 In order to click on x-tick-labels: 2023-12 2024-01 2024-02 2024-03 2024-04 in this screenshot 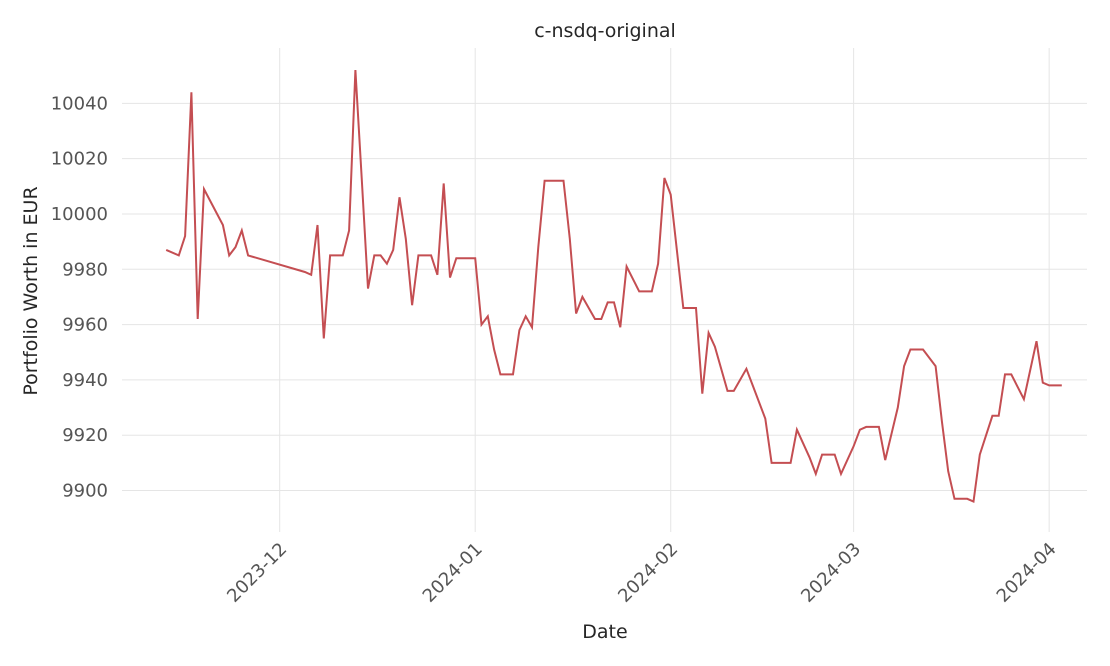, I will do `click(642, 573)`.